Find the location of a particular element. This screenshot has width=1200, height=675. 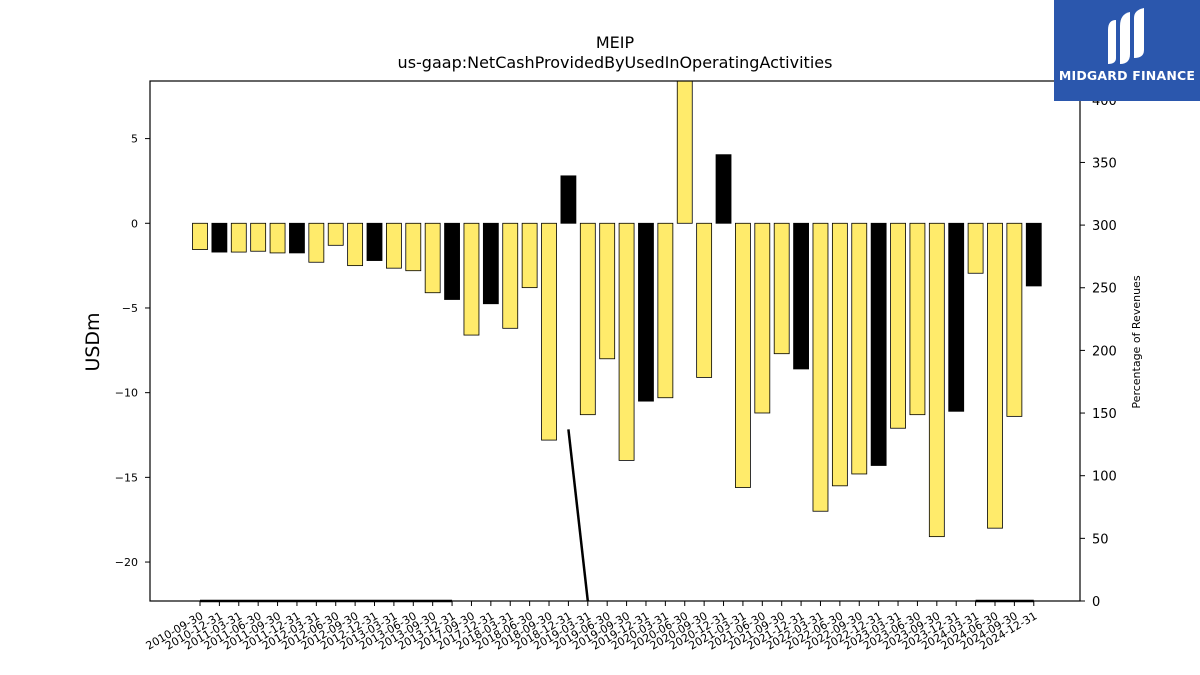

logo-text: MIDGARD FINANCE is located at coordinates (1127, 75).